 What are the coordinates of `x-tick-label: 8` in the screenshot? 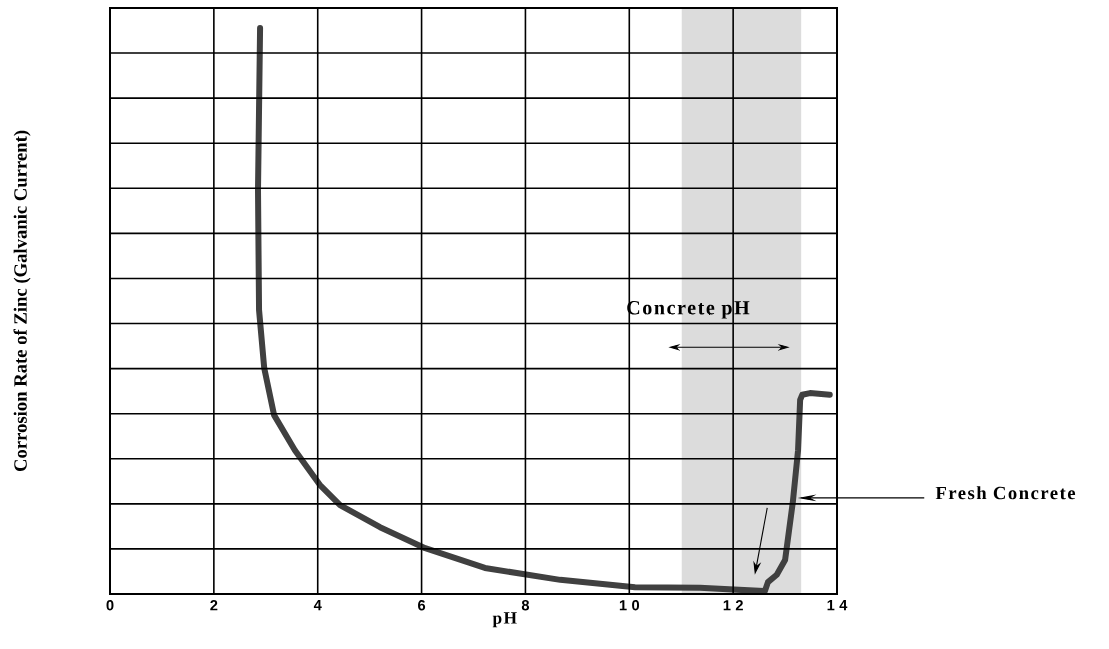 It's located at (525, 605).